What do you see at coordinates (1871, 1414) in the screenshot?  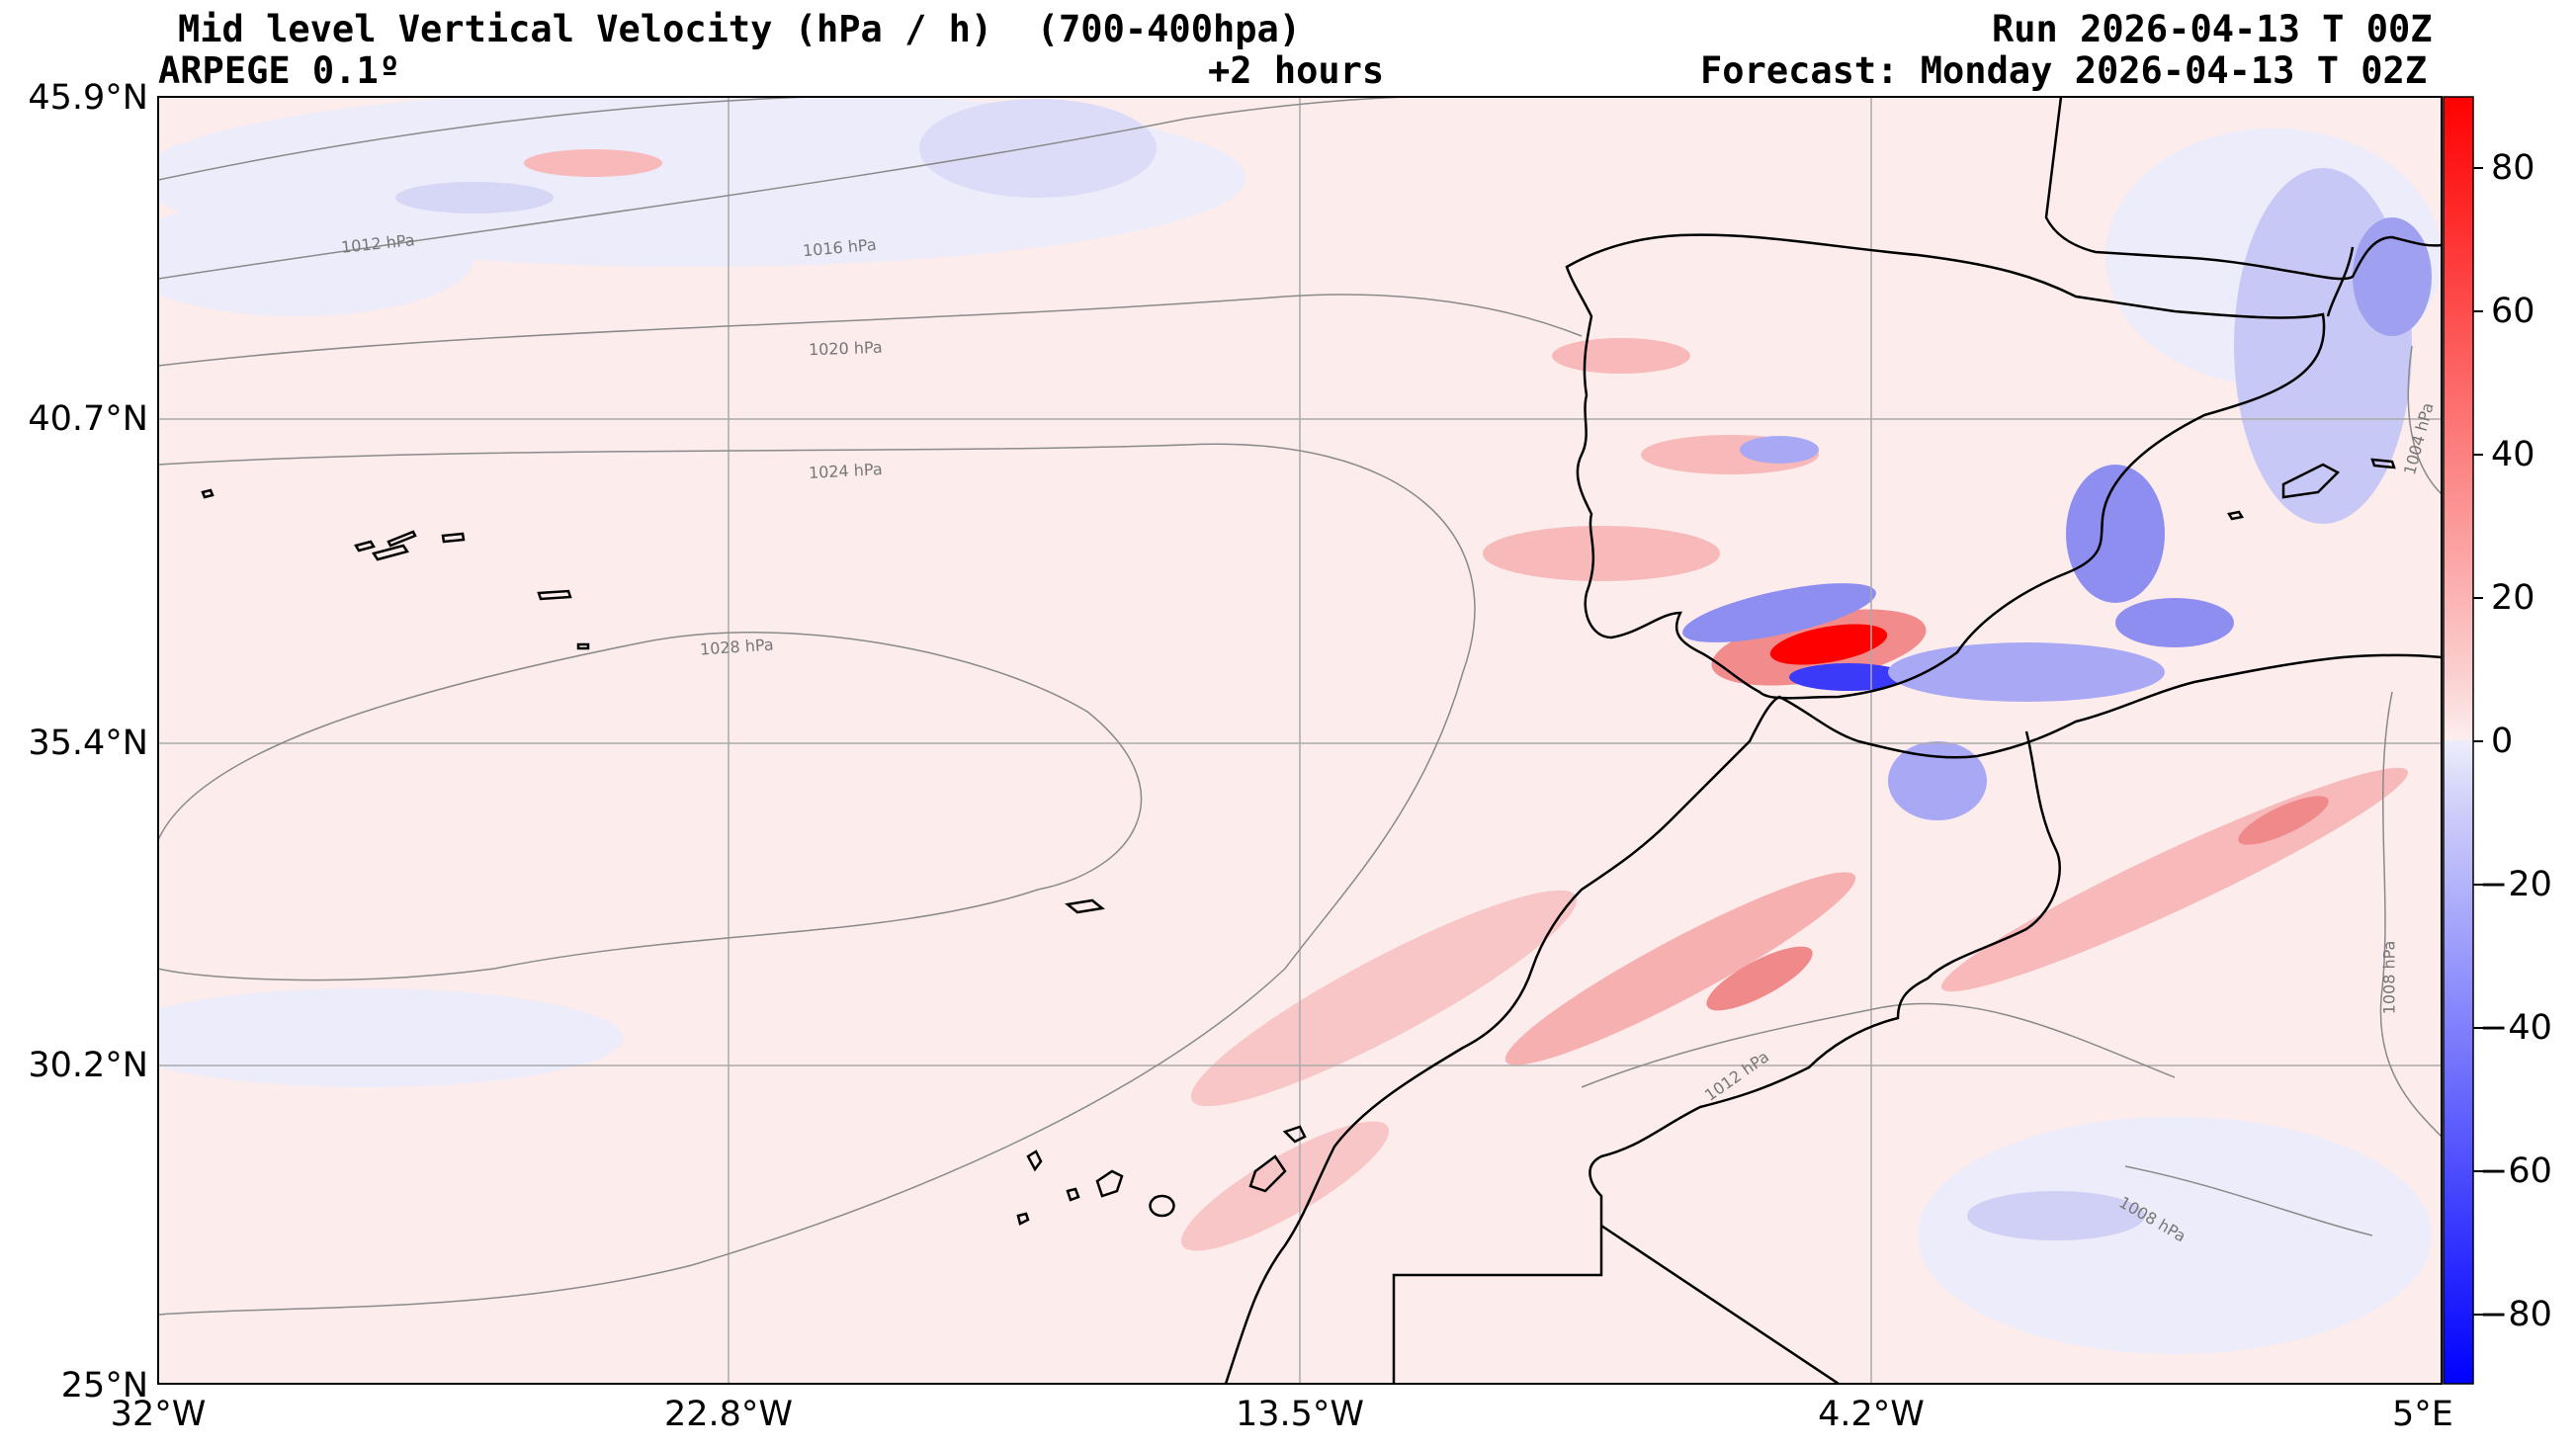 I see `lon-label: 4.2°W` at bounding box center [1871, 1414].